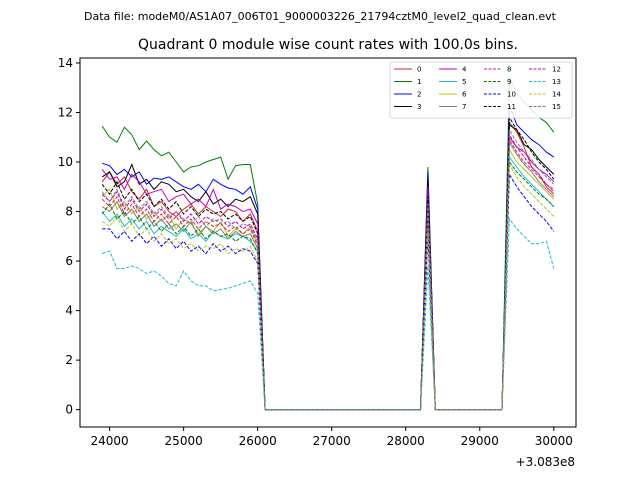 This screenshot has height=480, width=640. Describe the element at coordinates (65, 162) in the screenshot. I see `y-tick-label: 10` at that location.